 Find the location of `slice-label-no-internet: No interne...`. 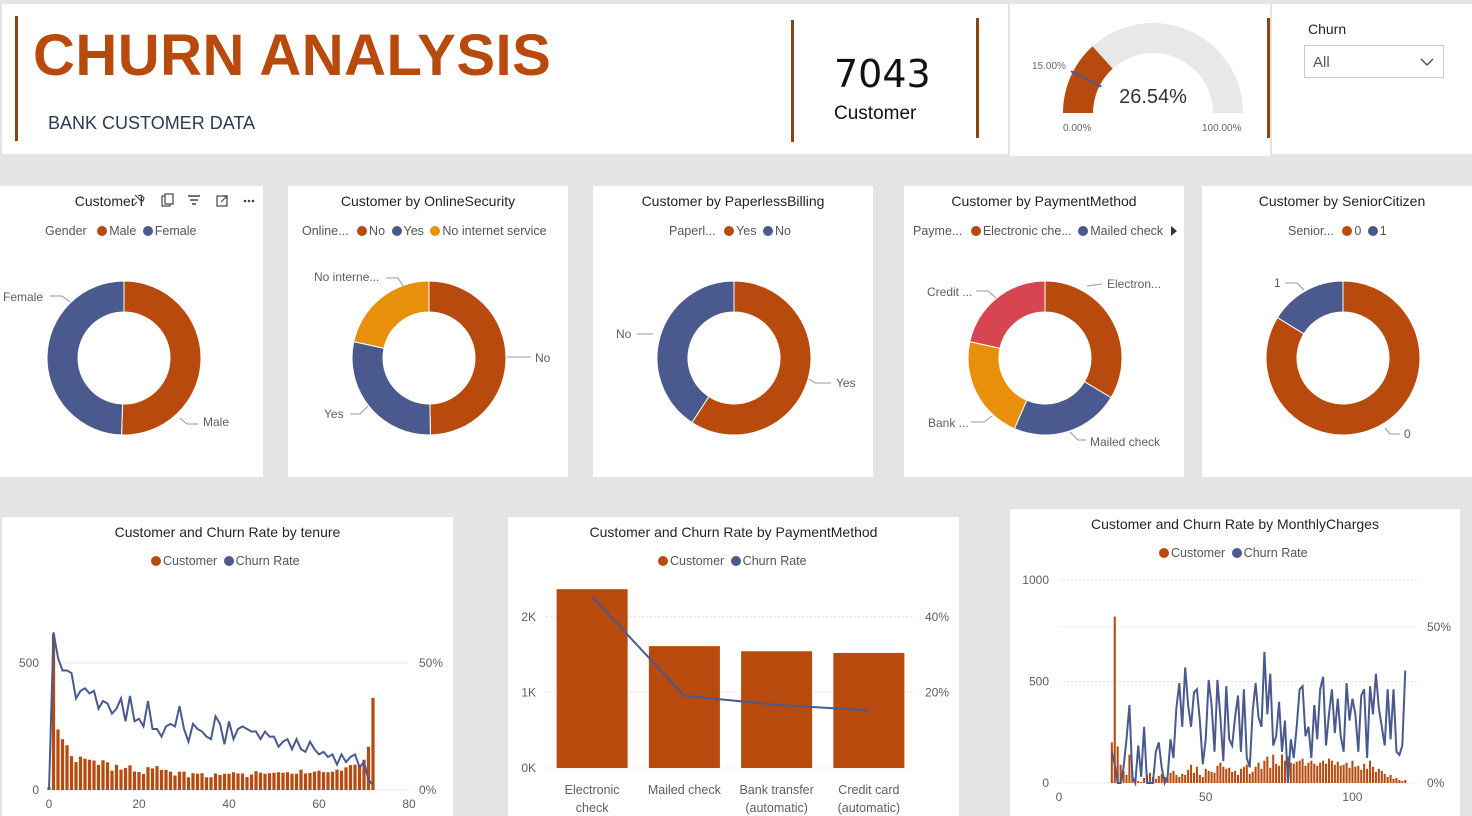

slice-label-no-internet: No interne... is located at coordinates (346, 277).